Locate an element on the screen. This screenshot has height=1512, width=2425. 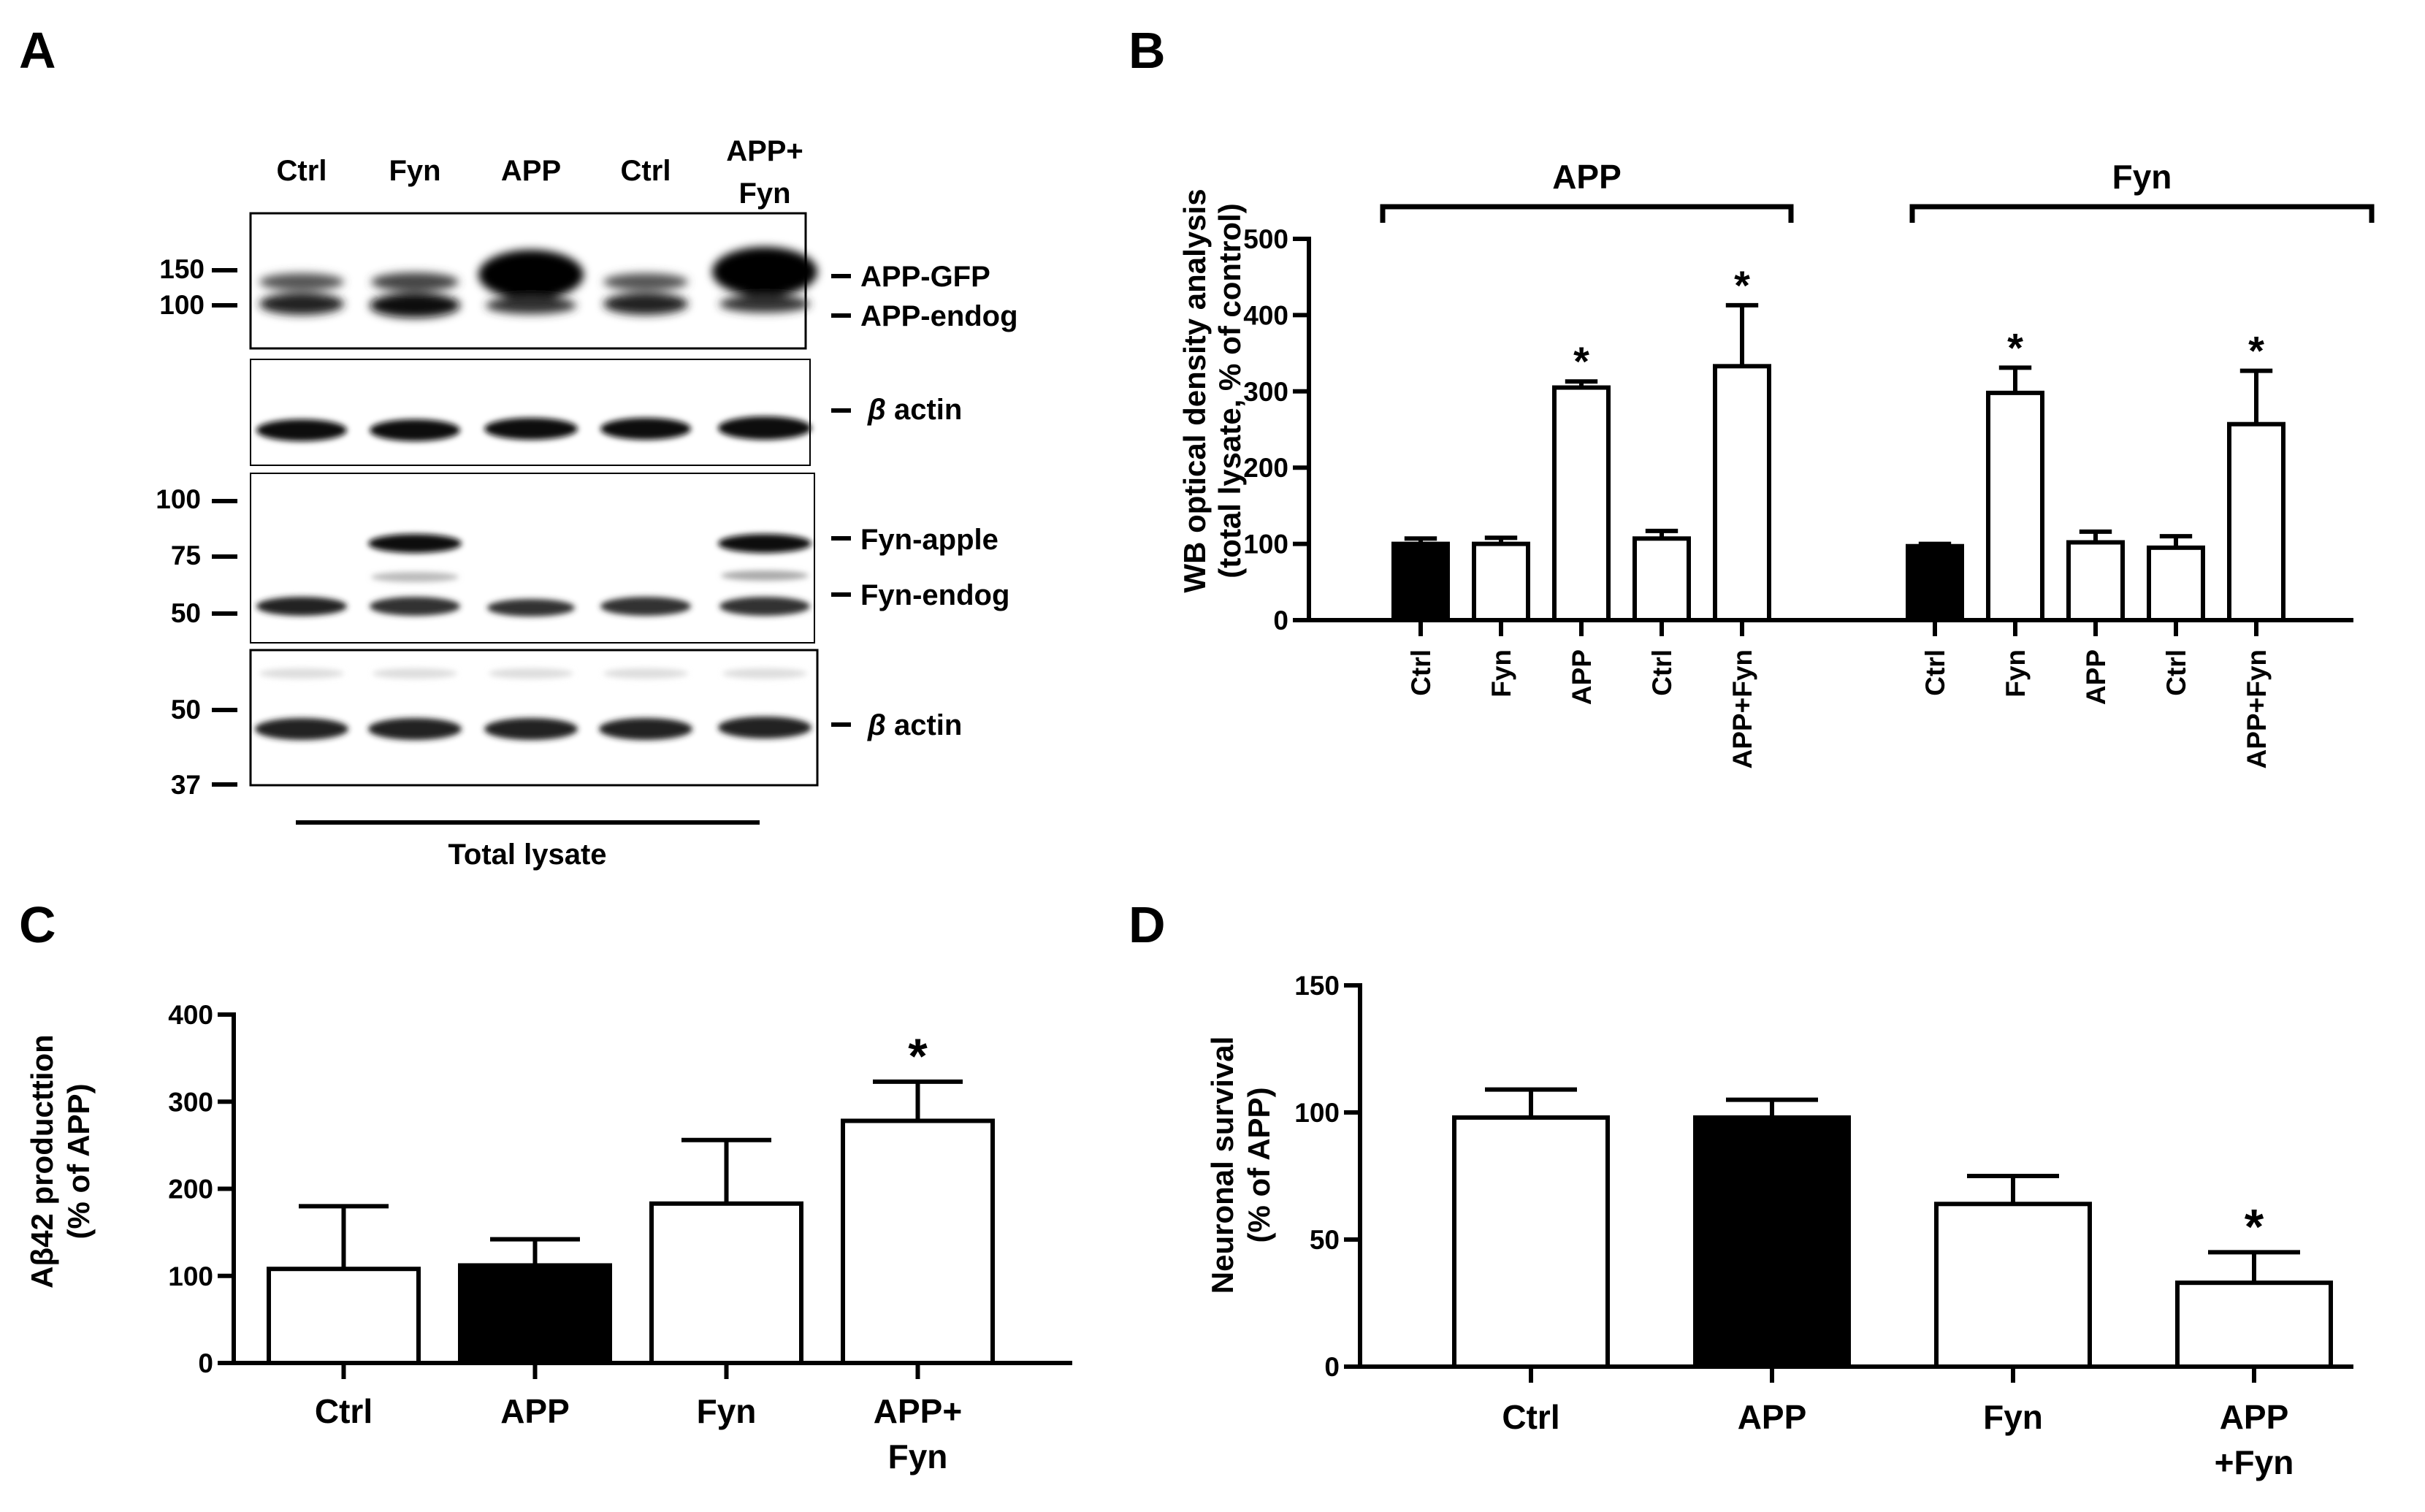
chart-c-xtick-label: APP+ is located at coordinates (918, 1411).